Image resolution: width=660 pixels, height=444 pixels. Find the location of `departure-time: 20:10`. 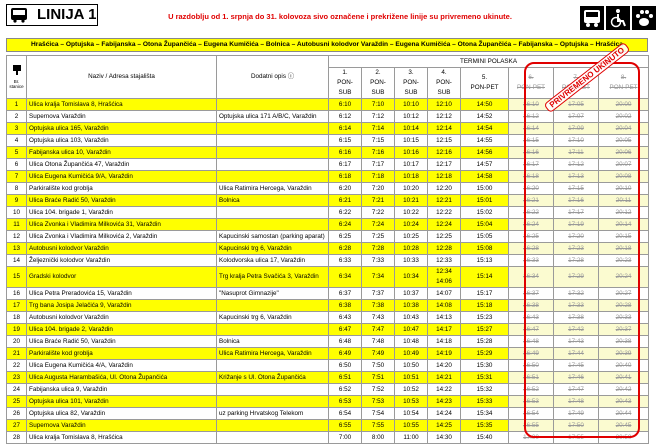

departure-time: 20:10 is located at coordinates (623, 188).